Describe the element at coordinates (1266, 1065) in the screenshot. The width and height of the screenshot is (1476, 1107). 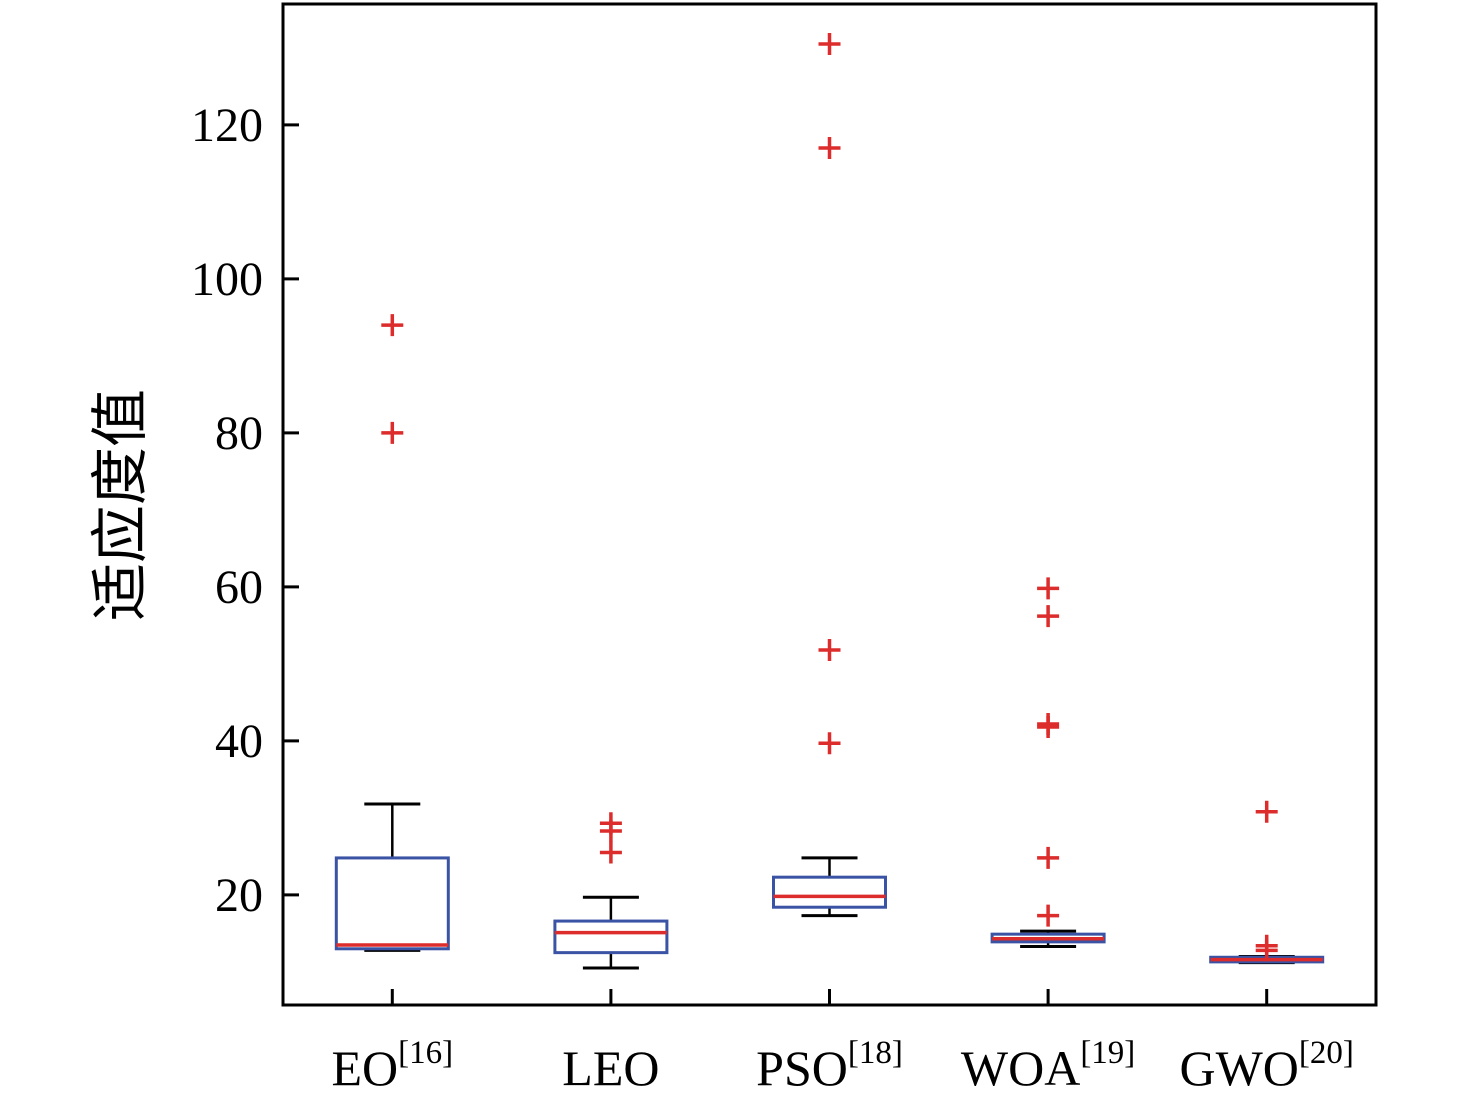
I see `x-category-label-gwo: GWO[20]` at that location.